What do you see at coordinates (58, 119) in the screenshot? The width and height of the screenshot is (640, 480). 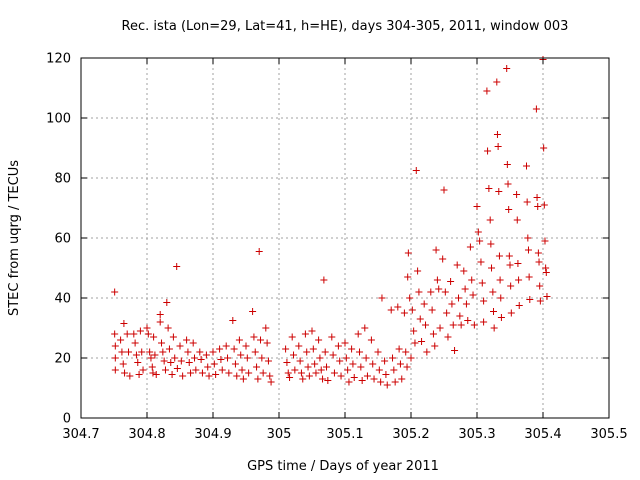 I see `y-tick-label: 100` at bounding box center [58, 119].